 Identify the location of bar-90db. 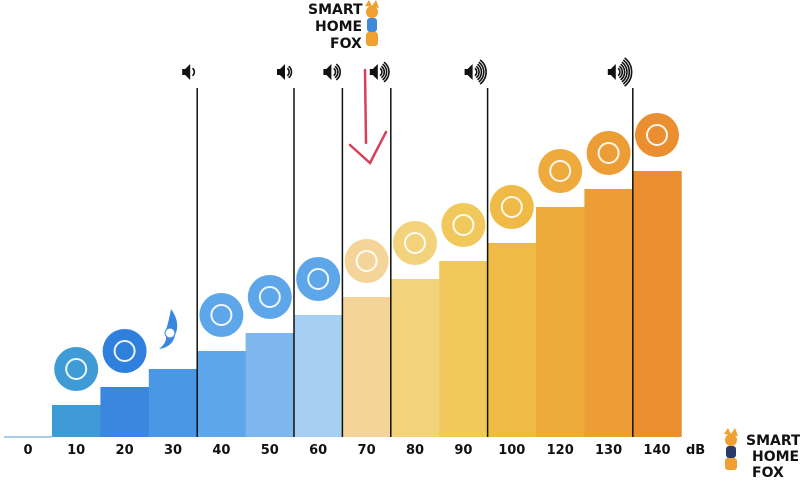
(464, 349).